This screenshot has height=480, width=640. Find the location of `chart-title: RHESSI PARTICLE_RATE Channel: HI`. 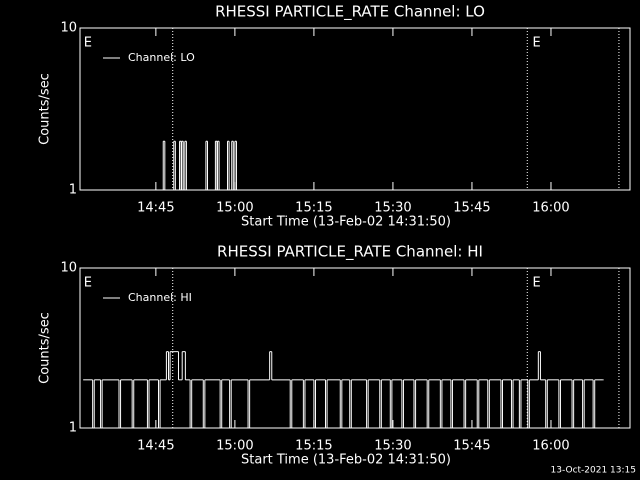

chart-title: RHESSI PARTICLE_RATE Channel: HI is located at coordinates (350, 252).